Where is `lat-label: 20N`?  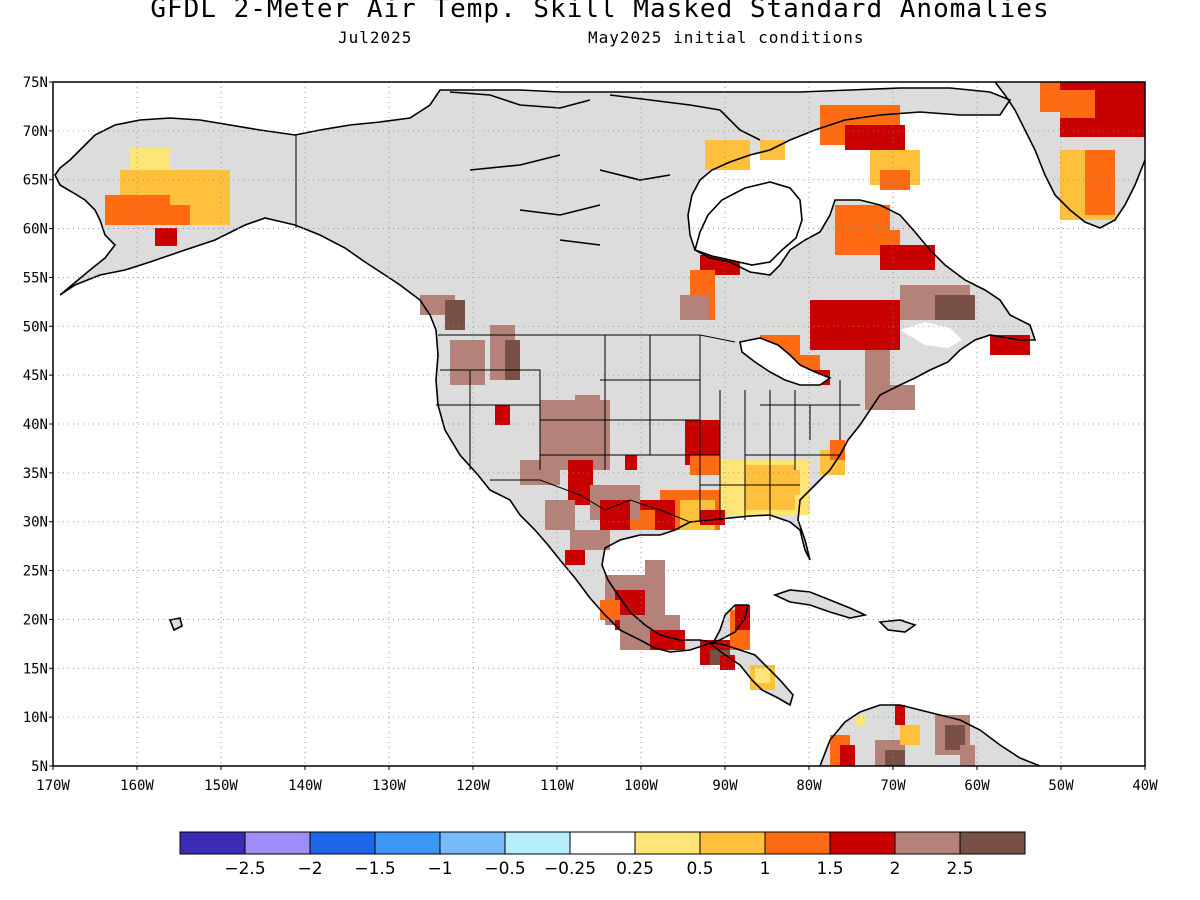
lat-label: 20N is located at coordinates (35, 620).